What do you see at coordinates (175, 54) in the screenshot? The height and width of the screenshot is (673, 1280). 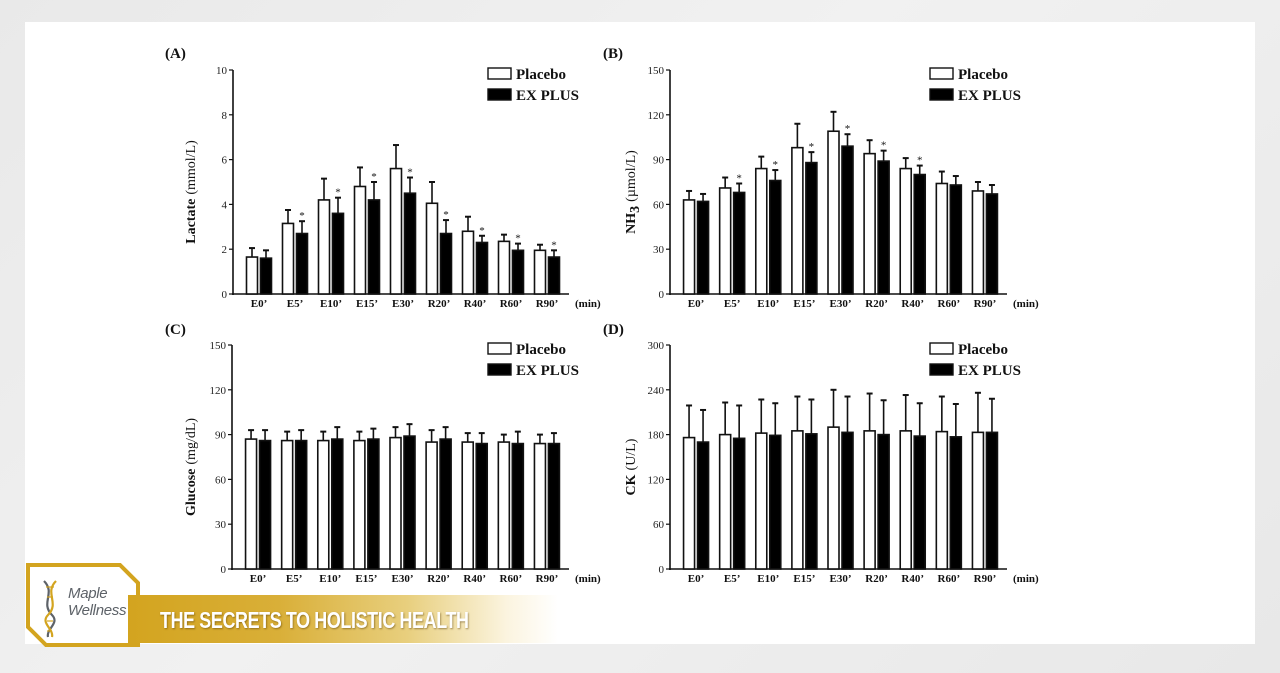 I see `panel-label: (A)` at bounding box center [175, 54].